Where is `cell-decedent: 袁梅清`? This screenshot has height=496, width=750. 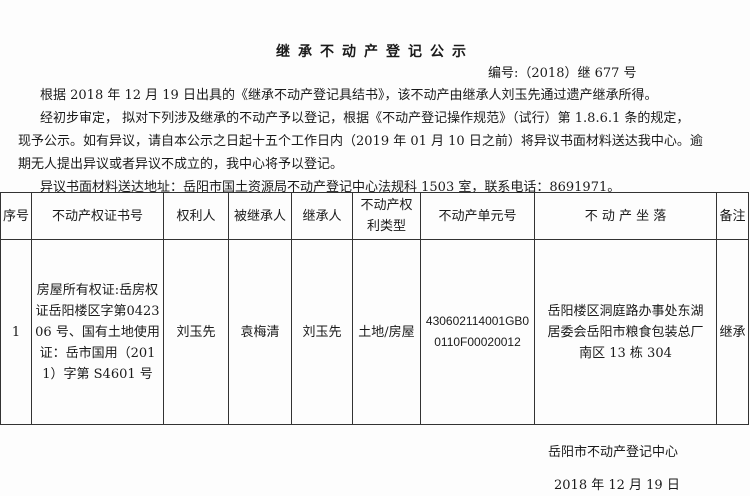 cell-decedent: 袁梅清 is located at coordinates (260, 332).